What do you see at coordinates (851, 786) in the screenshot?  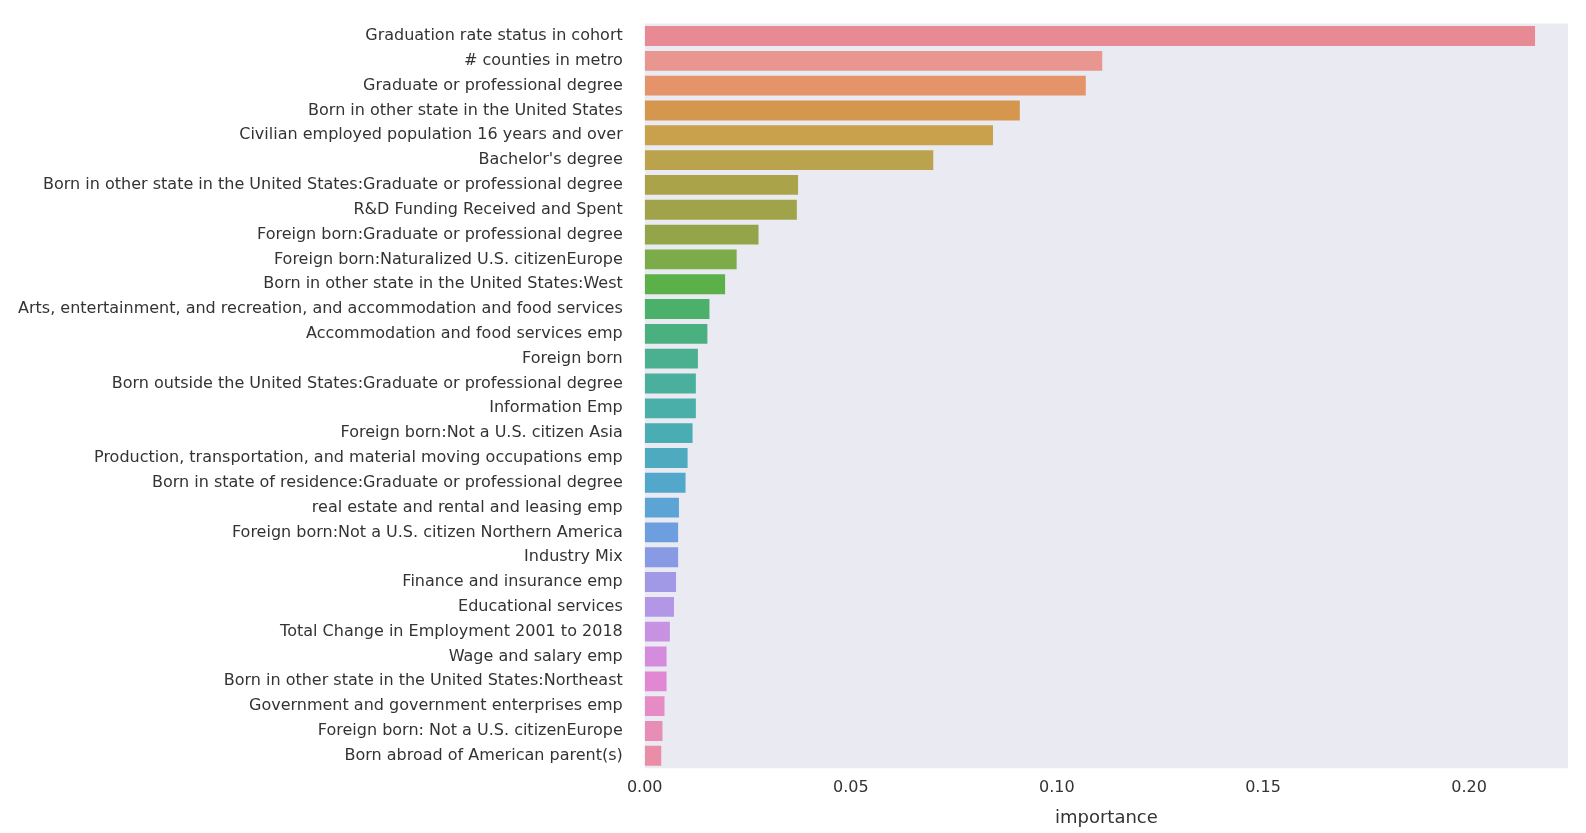 I see `x-tick-label: 0.05` at bounding box center [851, 786].